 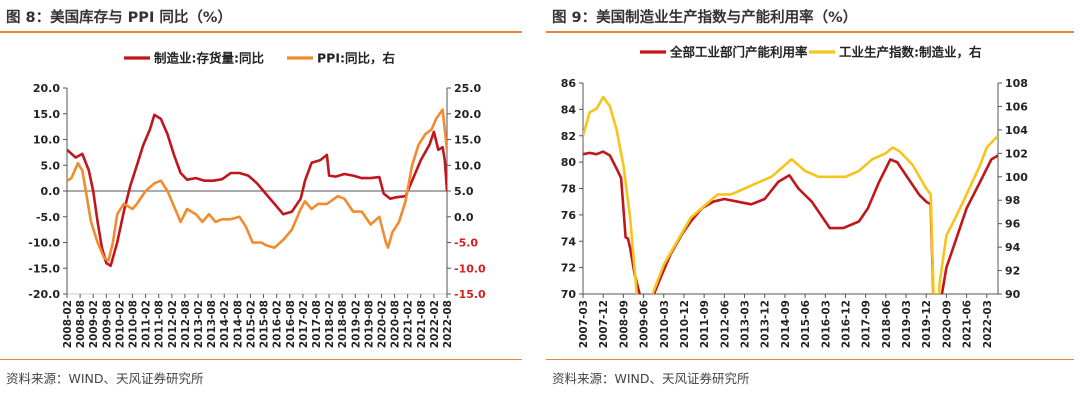 What do you see at coordinates (947, 324) in the screenshot?
I see `x-tick-label: 2020-09` at bounding box center [947, 324].